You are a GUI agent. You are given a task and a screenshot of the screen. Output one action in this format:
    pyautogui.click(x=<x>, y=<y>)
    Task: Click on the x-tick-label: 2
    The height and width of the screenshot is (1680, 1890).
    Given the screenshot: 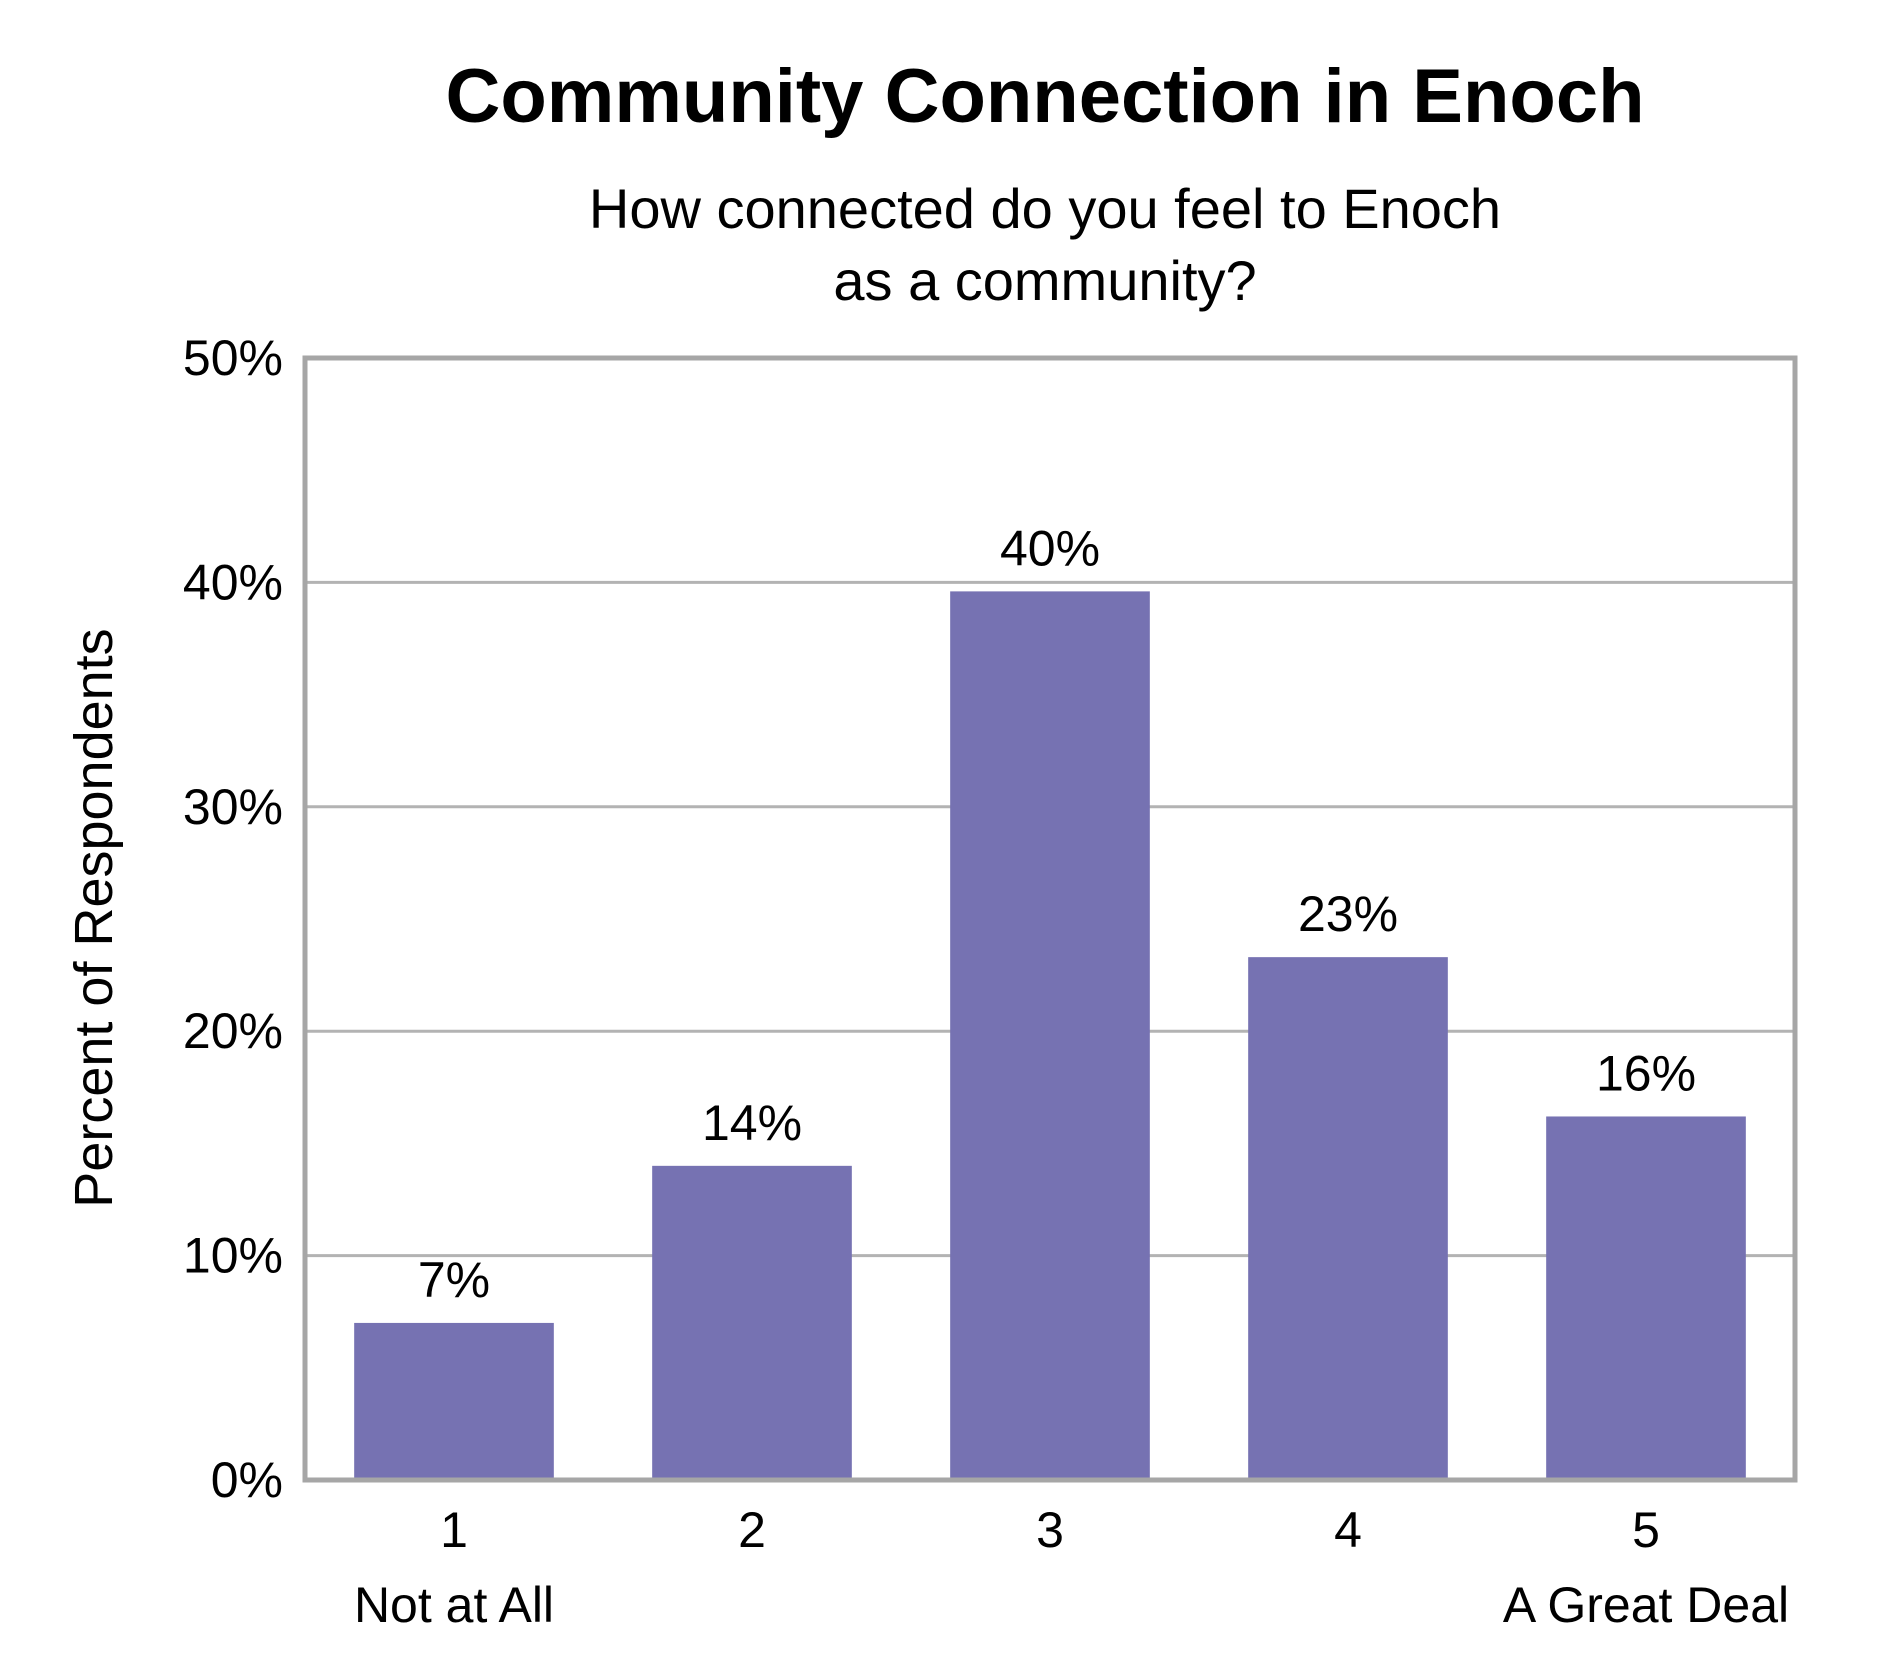 What is the action you would take?
    pyautogui.click(x=752, y=1530)
    